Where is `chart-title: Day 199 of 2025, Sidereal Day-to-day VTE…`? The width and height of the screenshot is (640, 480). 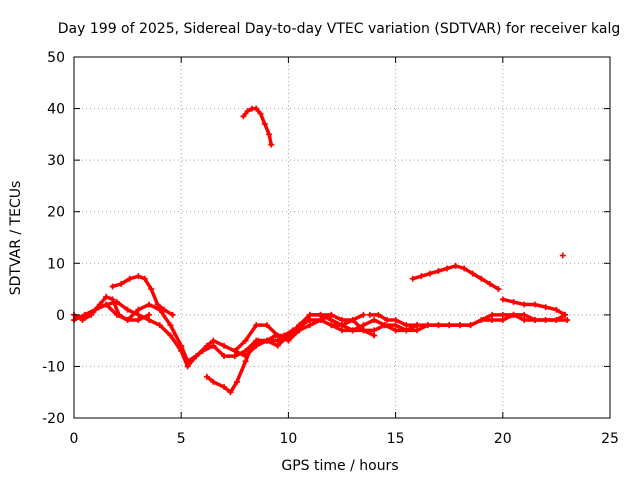
chart-title: Day 199 of 2025, Sidereal Day-to-day VTE… is located at coordinates (339, 29).